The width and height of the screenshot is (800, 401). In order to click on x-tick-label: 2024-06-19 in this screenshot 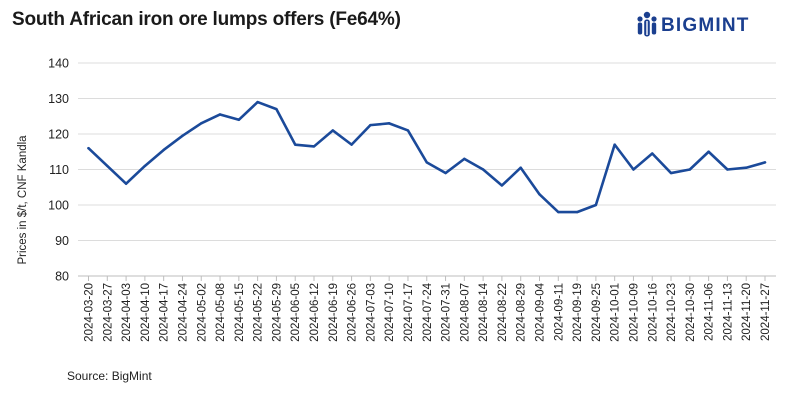, I will do `click(334, 312)`.